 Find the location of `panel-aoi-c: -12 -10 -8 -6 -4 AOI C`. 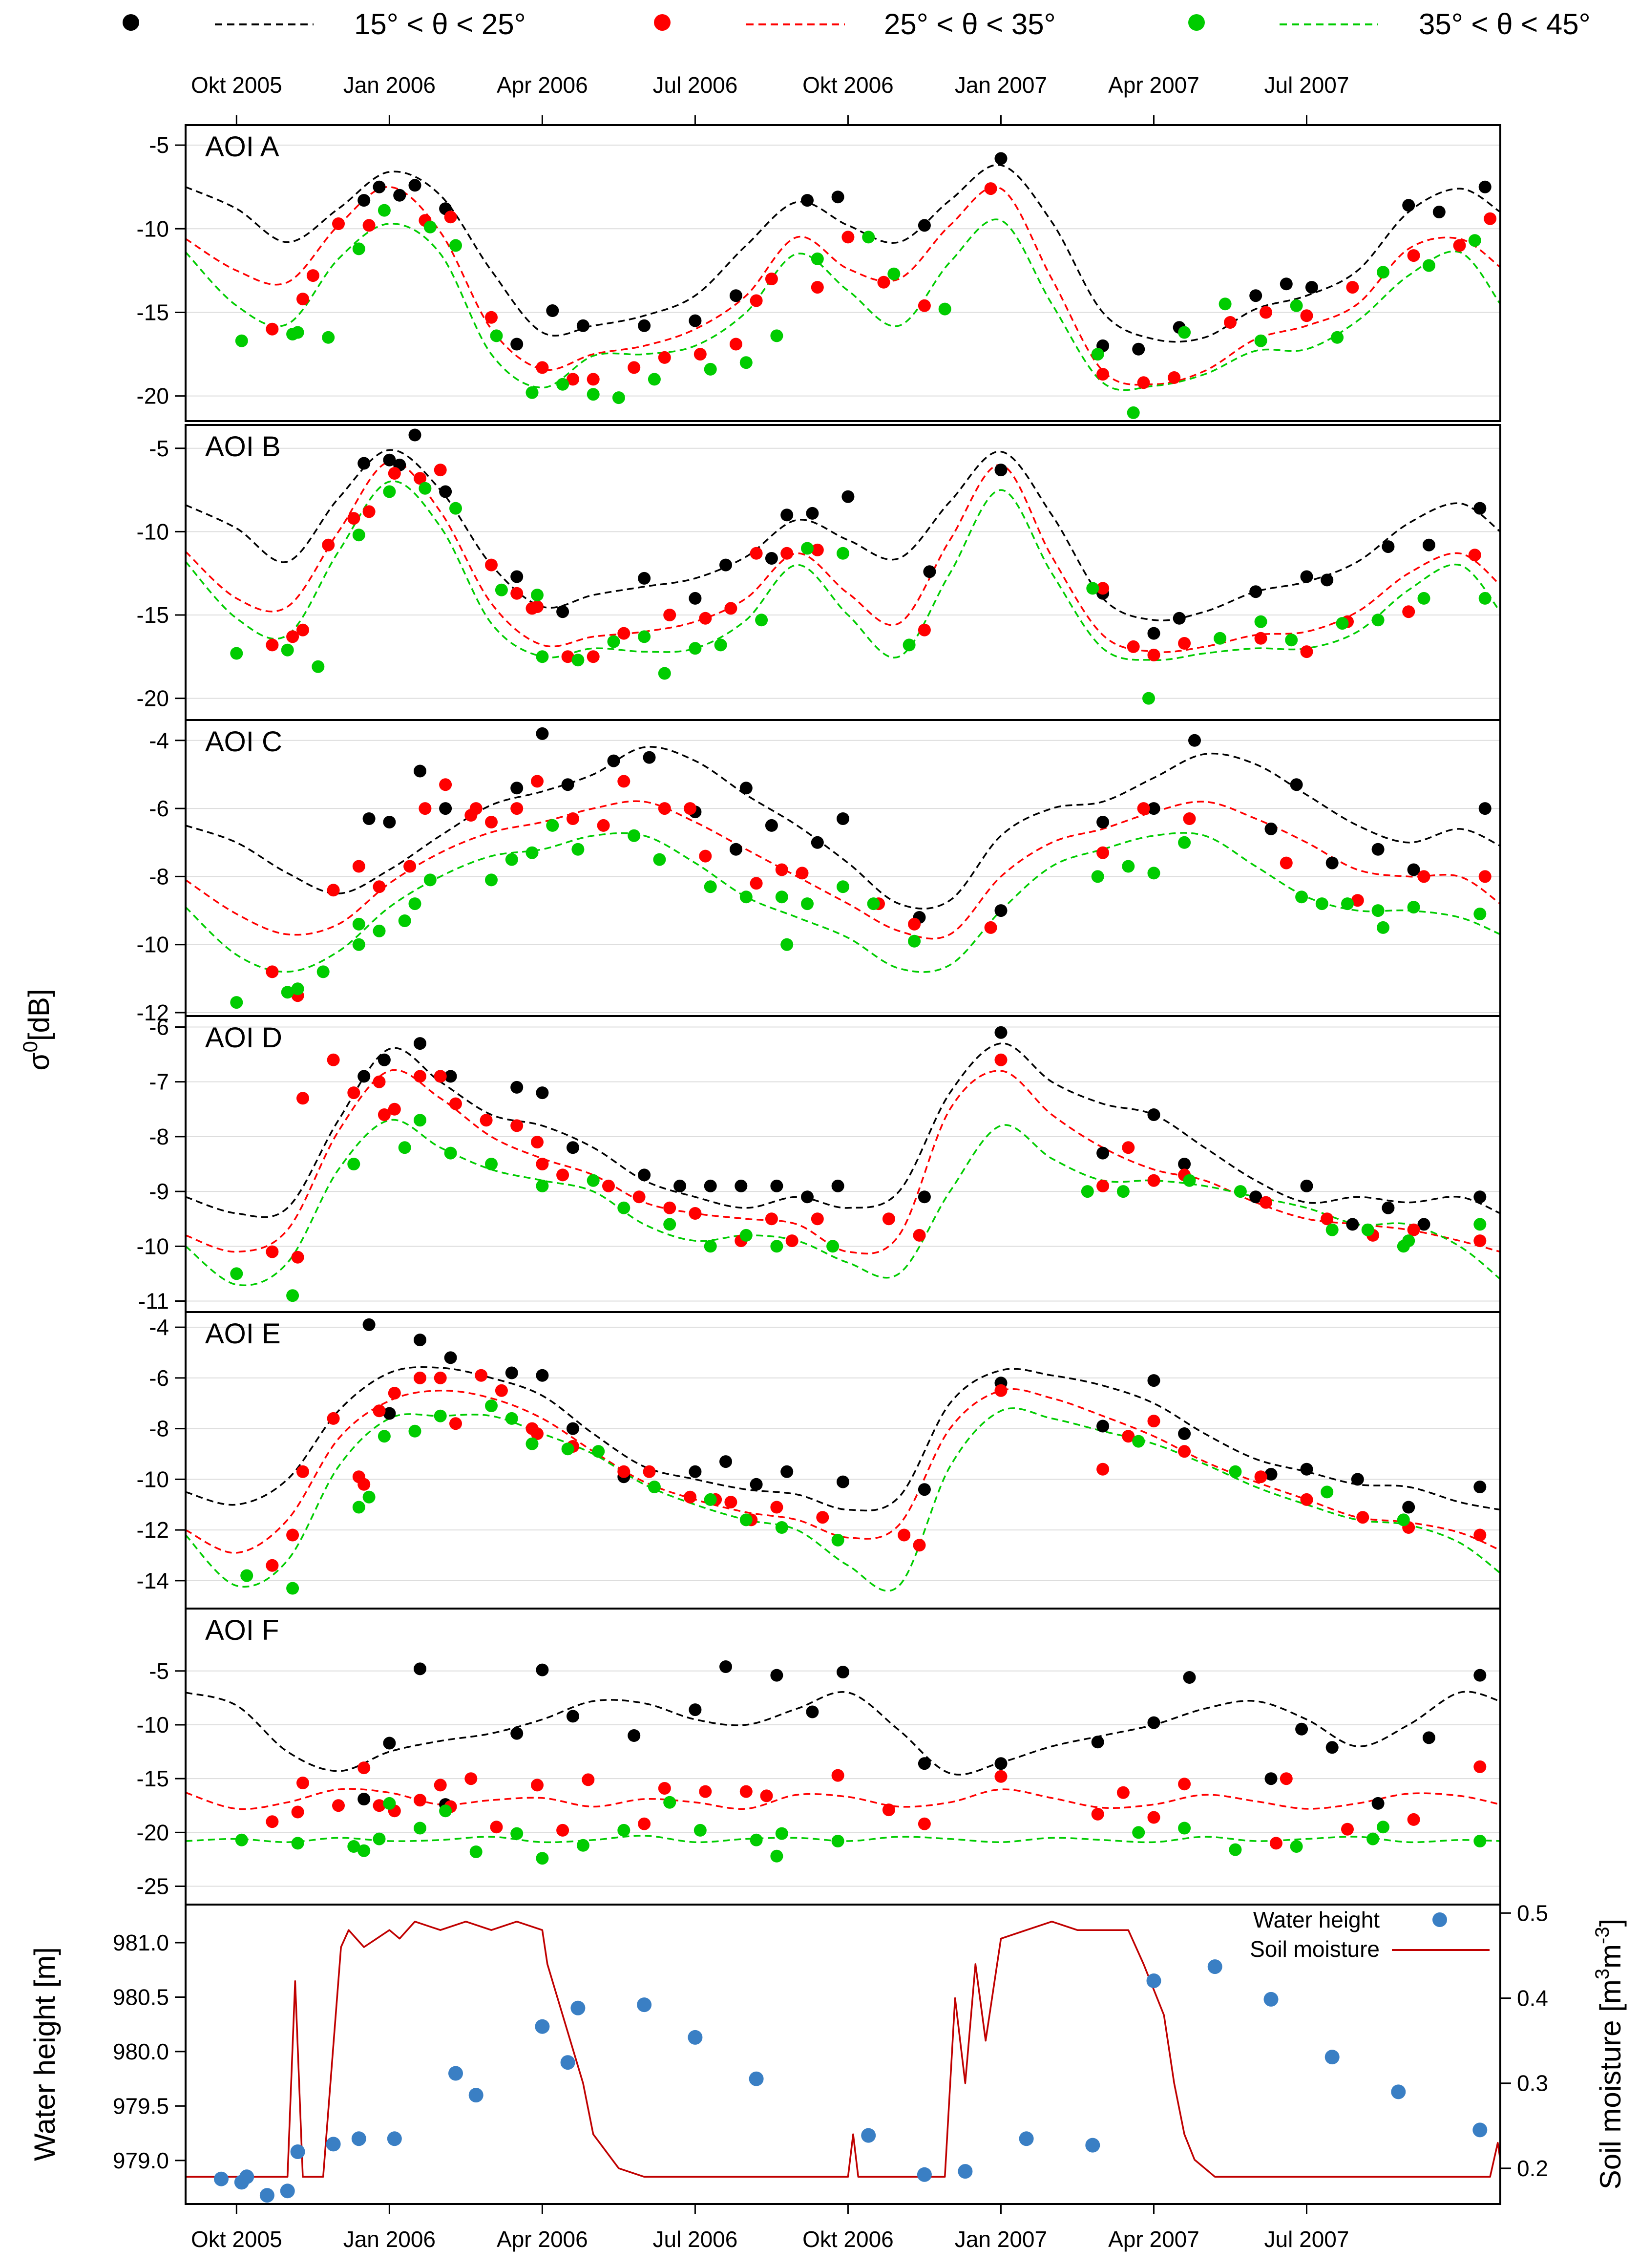

panel-aoi-c: -12 -10 -8 -6 -4 AOI C is located at coordinates (819, 872).